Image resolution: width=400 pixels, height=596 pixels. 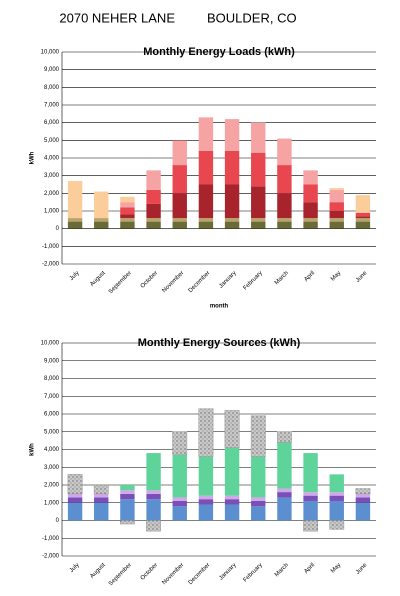 What do you see at coordinates (33, 449) in the screenshot?
I see `y-axis-label: kWh` at bounding box center [33, 449].